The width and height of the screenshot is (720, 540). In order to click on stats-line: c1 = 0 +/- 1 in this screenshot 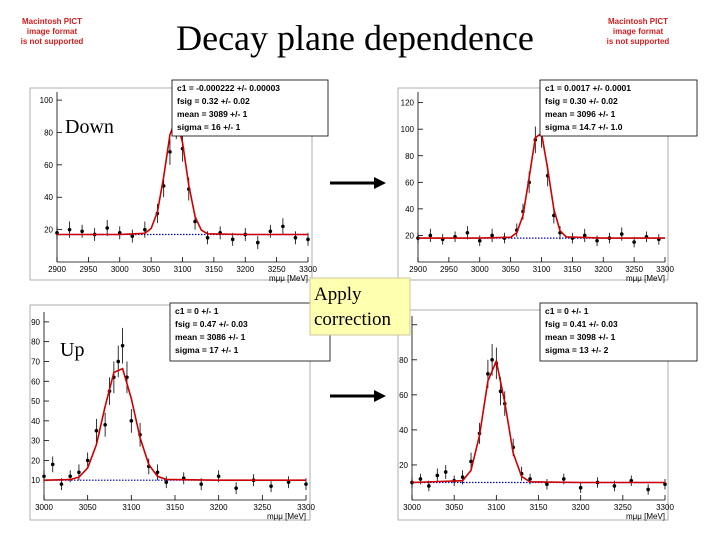, I will do `click(197, 311)`.